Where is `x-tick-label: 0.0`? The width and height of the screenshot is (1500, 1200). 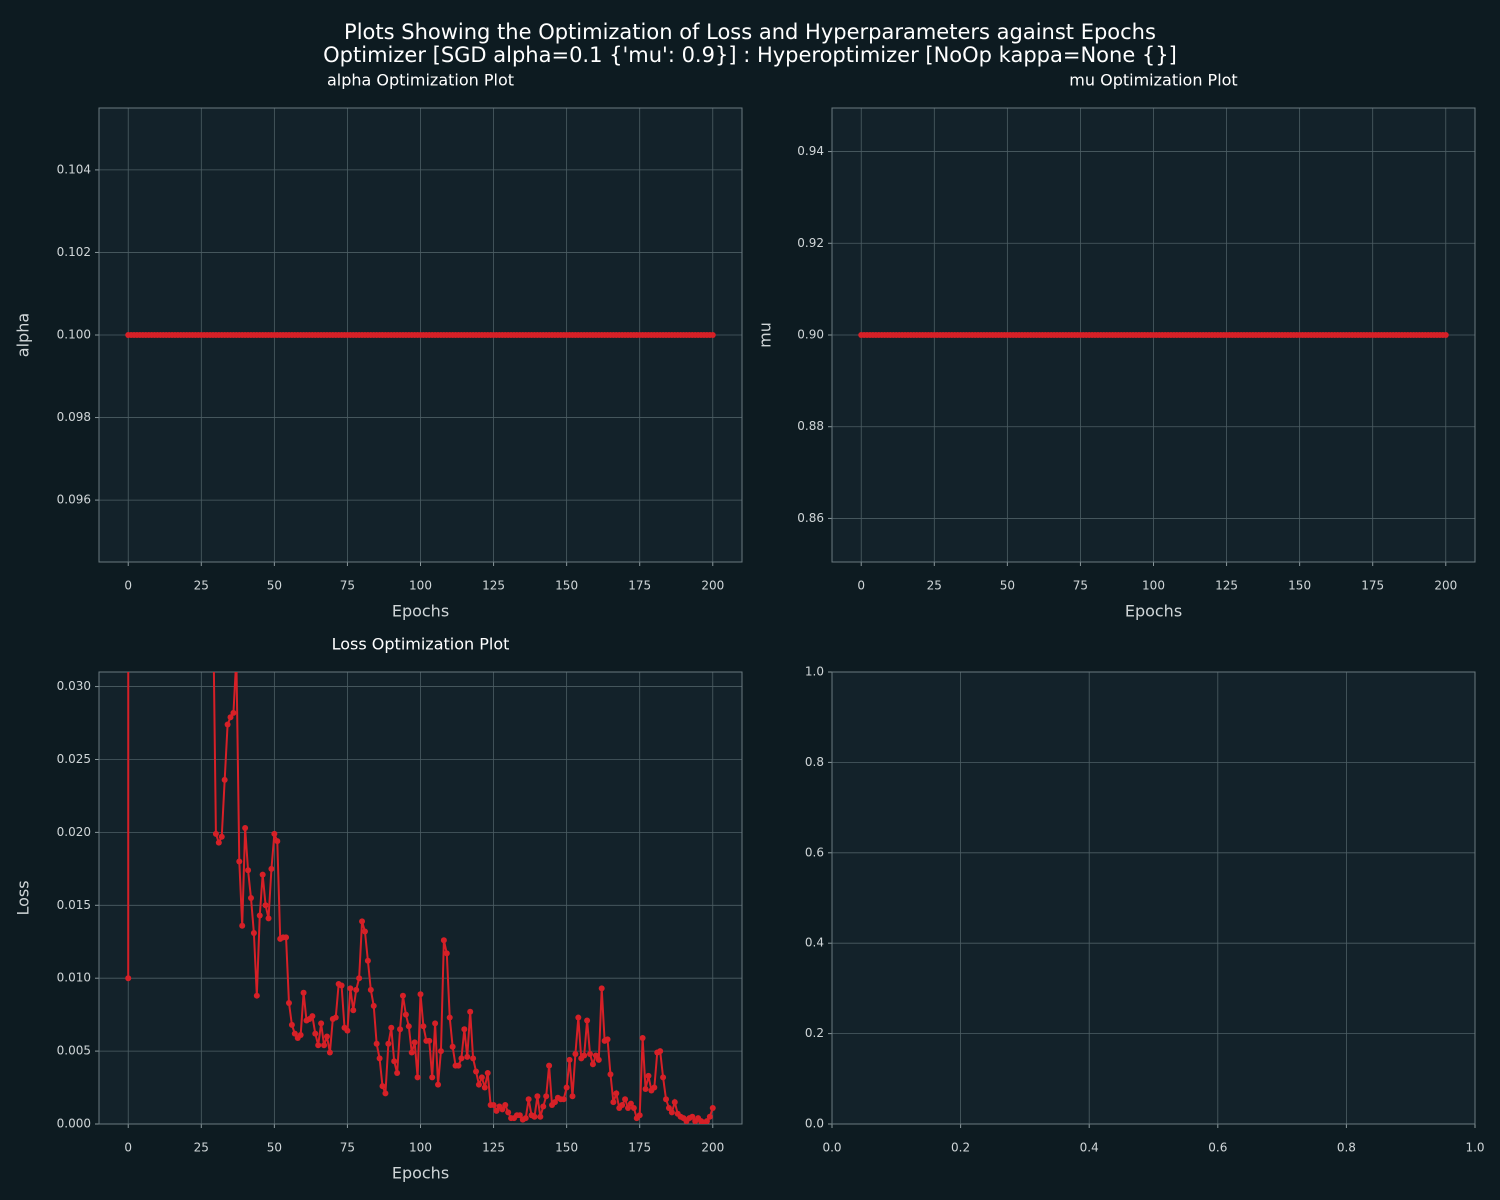
x-tick-label: 0.0 is located at coordinates (831, 1148).